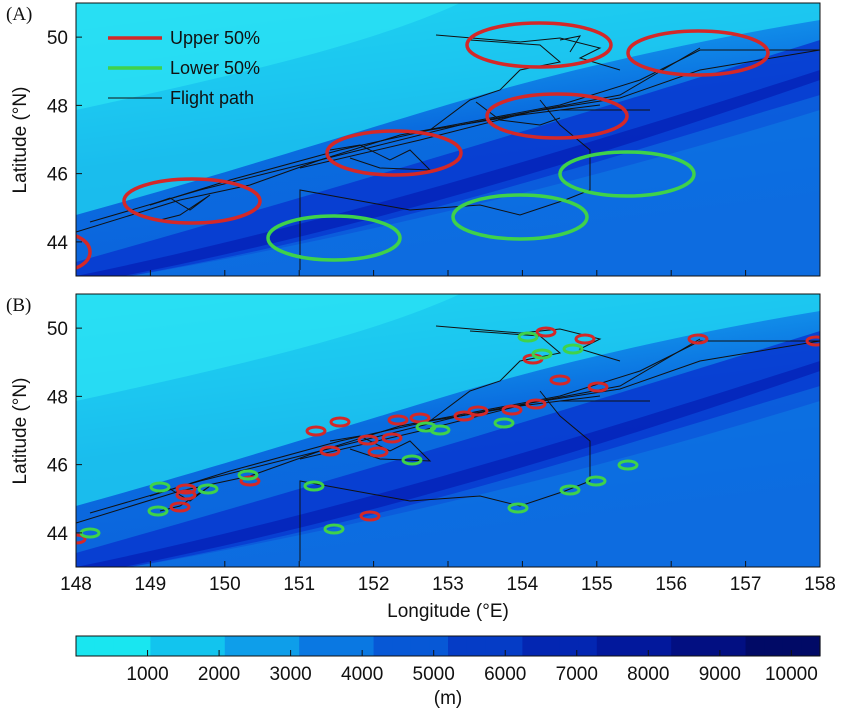 This screenshot has height=712, width=841. Describe the element at coordinates (746, 584) in the screenshot. I see `x-tick-label: 157` at that location.